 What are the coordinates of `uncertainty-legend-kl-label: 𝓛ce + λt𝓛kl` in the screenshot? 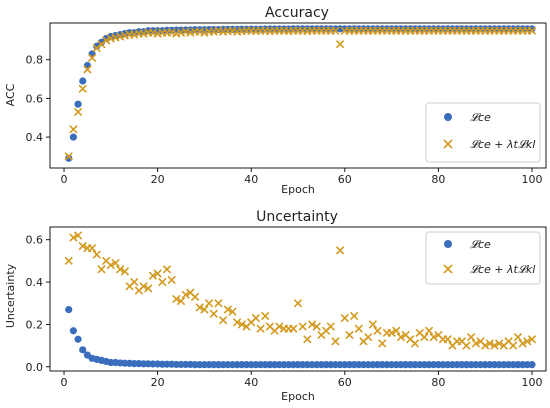 It's located at (502, 269).